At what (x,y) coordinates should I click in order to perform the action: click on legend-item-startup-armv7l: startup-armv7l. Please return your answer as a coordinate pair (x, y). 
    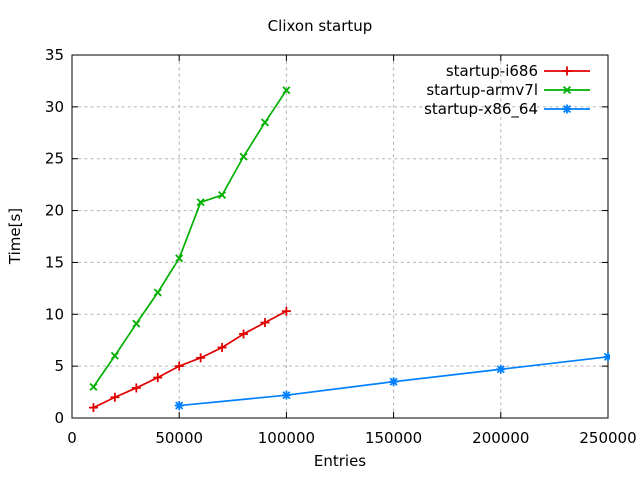
    Looking at the image, I should click on (508, 90).